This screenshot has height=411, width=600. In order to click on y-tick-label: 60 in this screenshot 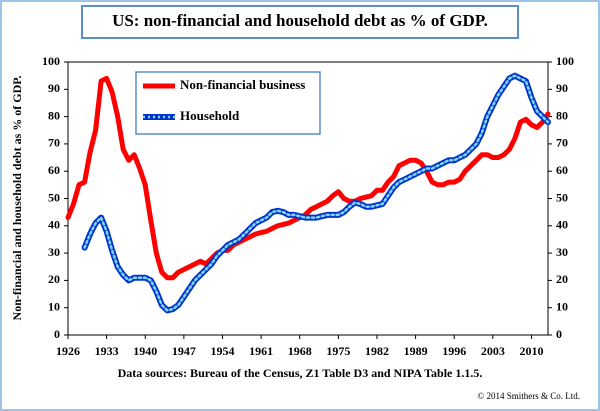, I will do `click(54, 170)`.